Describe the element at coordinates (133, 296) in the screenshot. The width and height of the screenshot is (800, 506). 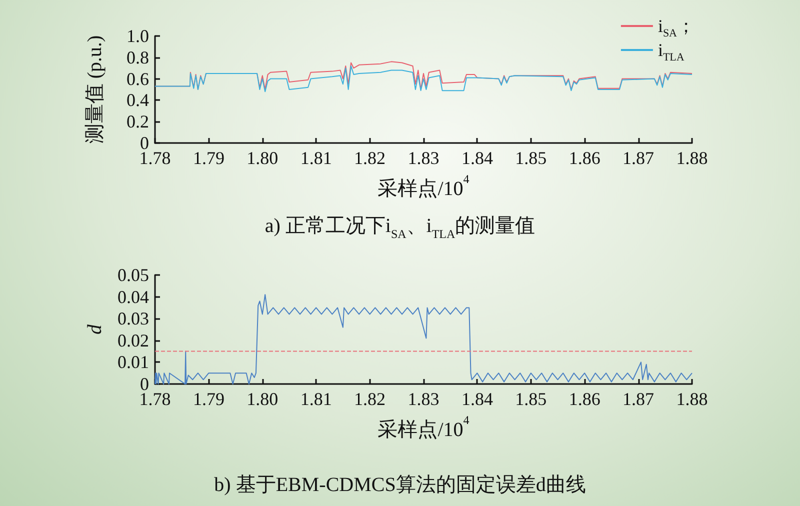
I see `y-tick-label: 0.04` at that location.